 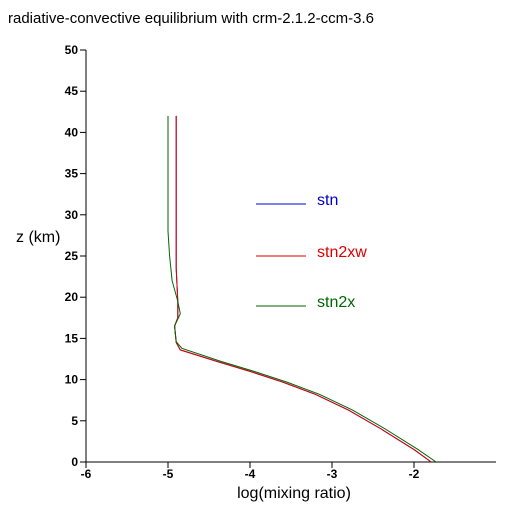 I want to click on y-tick-label: 10, so click(x=72, y=380).